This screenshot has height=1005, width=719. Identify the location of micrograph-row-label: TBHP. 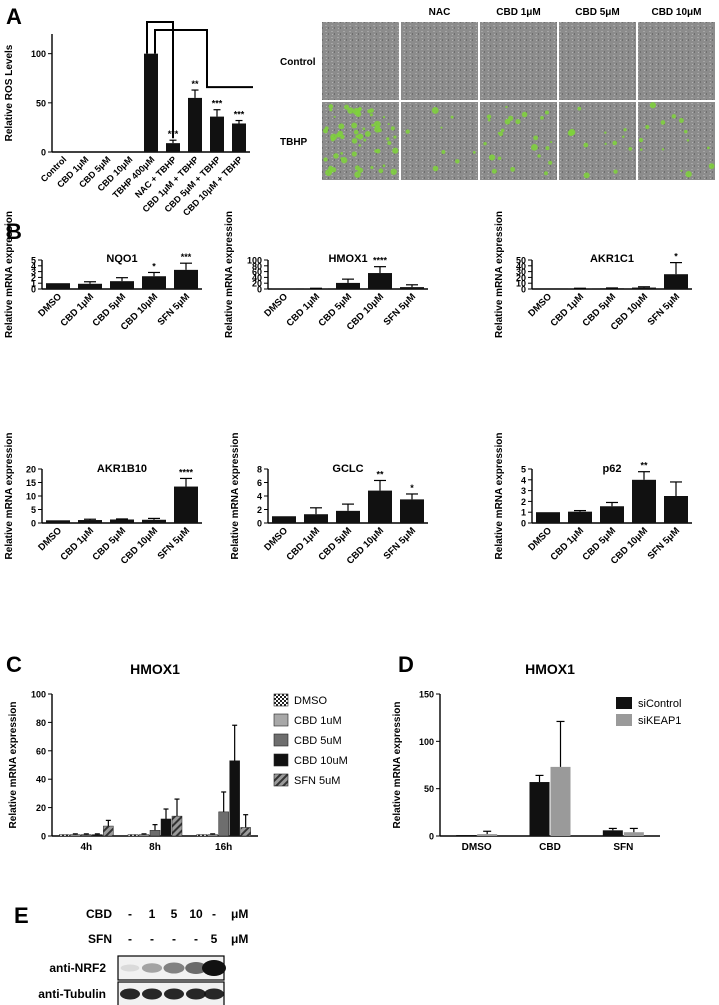
(294, 142).